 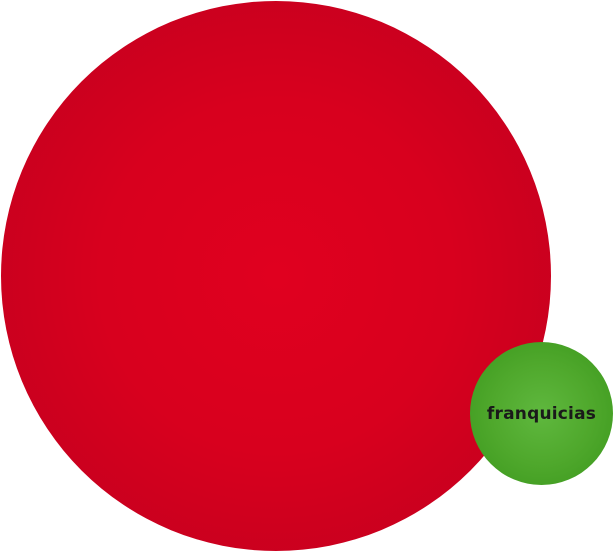 I want to click on franquicias-bubble: franquicias, so click(x=541, y=413).